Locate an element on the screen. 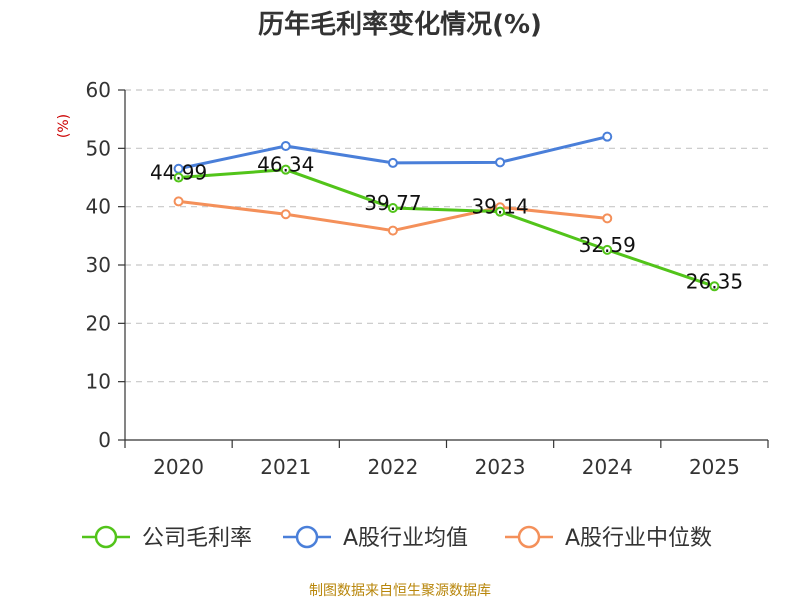 This screenshot has height=600, width=800. source-footer: 制图数据来自恒生聚源数据库 is located at coordinates (400, 591).